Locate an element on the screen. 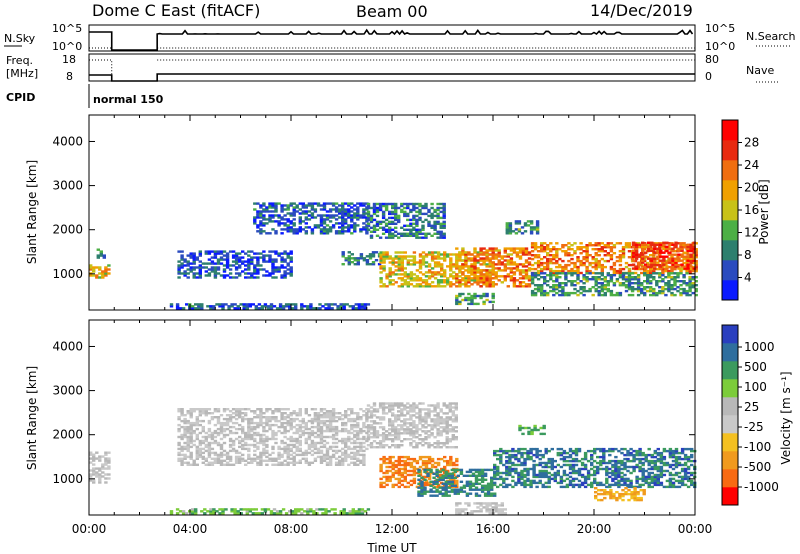  colorbar-tick-label: 28 is located at coordinates (751, 143).